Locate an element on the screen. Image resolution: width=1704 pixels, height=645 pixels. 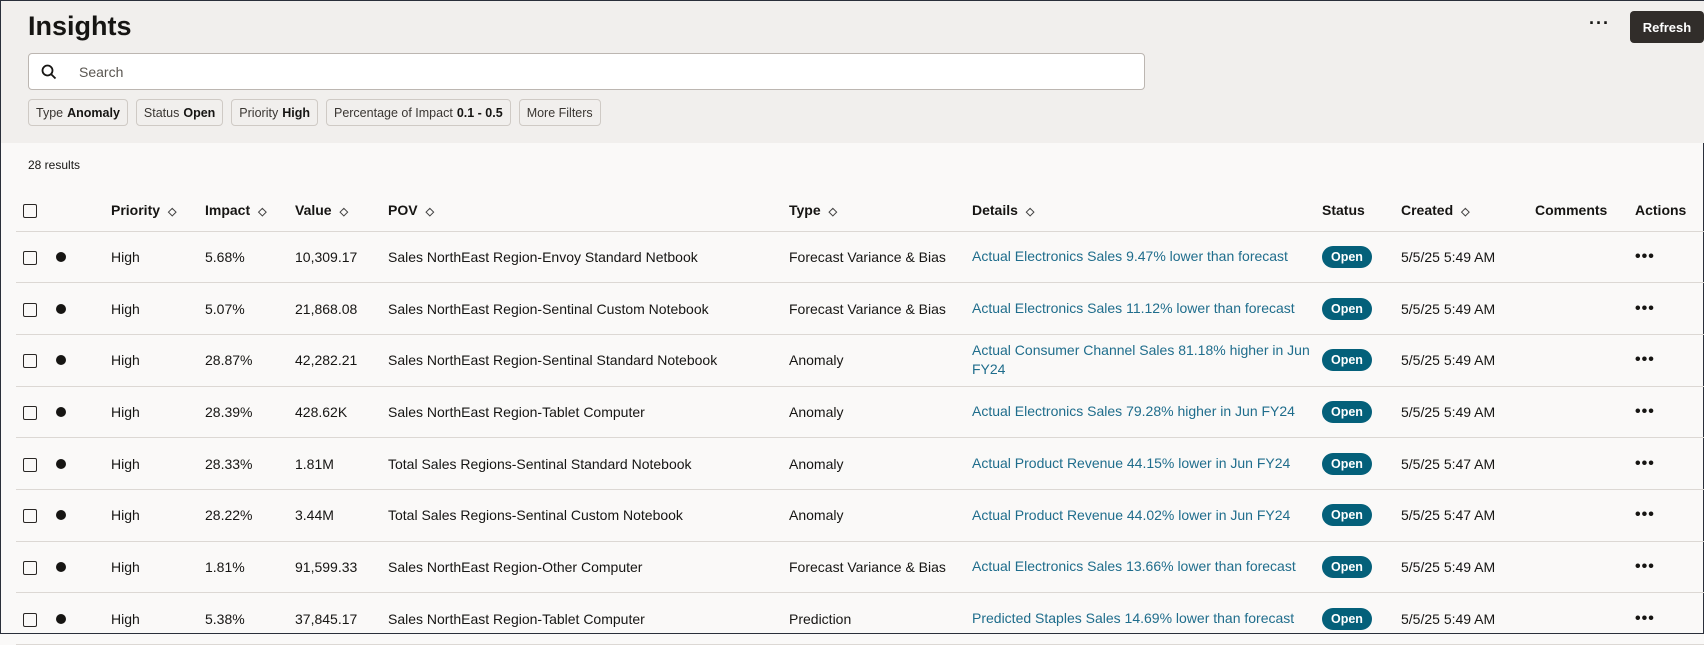
column-details: Details ◇ is located at coordinates (1147, 210).